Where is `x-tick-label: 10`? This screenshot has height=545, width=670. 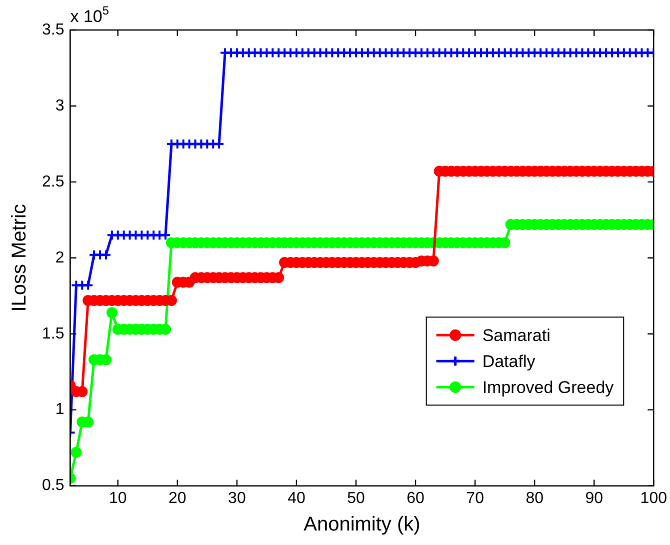 x-tick-label: 10 is located at coordinates (117, 498).